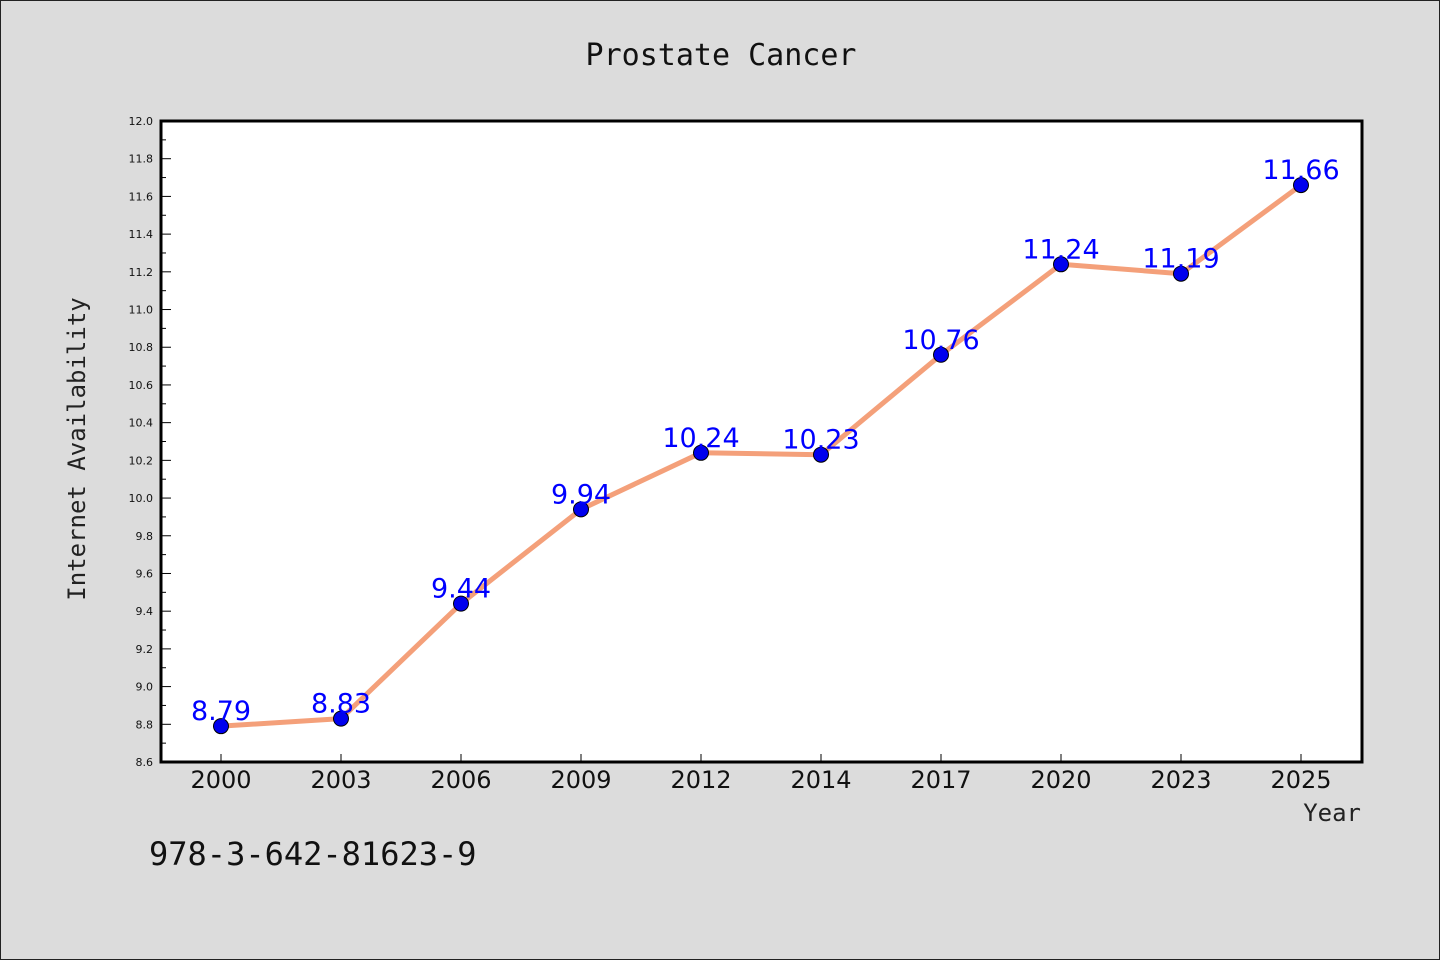  Describe the element at coordinates (1180, 259) in the screenshot. I see `data-label: 11.19` at that location.